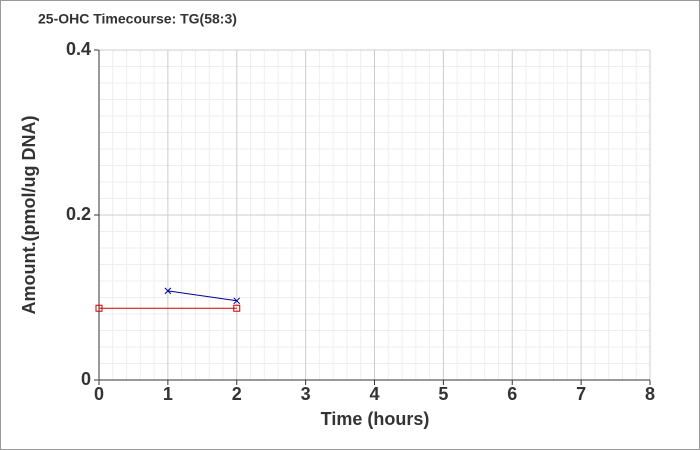  Describe the element at coordinates (29, 215) in the screenshot. I see `y-axis-label: Amount.(pmol/ug DNA)` at that location.